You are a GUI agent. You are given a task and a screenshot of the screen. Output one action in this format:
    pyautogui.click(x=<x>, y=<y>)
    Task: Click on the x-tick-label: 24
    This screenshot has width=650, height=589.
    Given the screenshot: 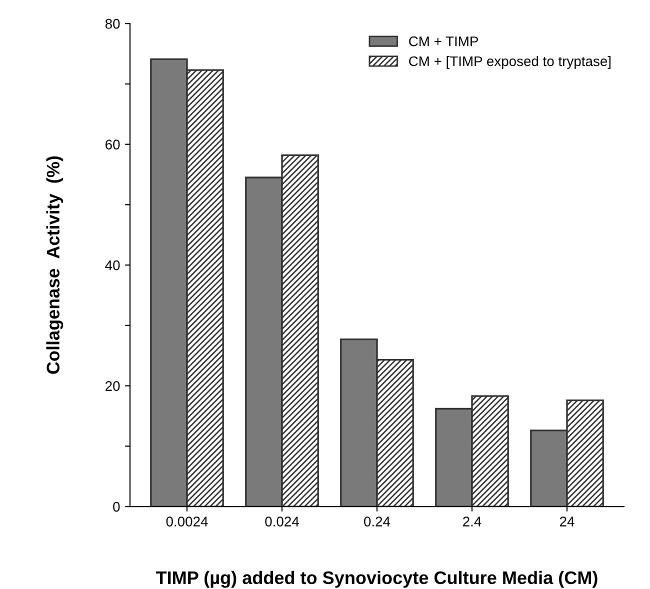 What is the action you would take?
    pyautogui.click(x=567, y=521)
    